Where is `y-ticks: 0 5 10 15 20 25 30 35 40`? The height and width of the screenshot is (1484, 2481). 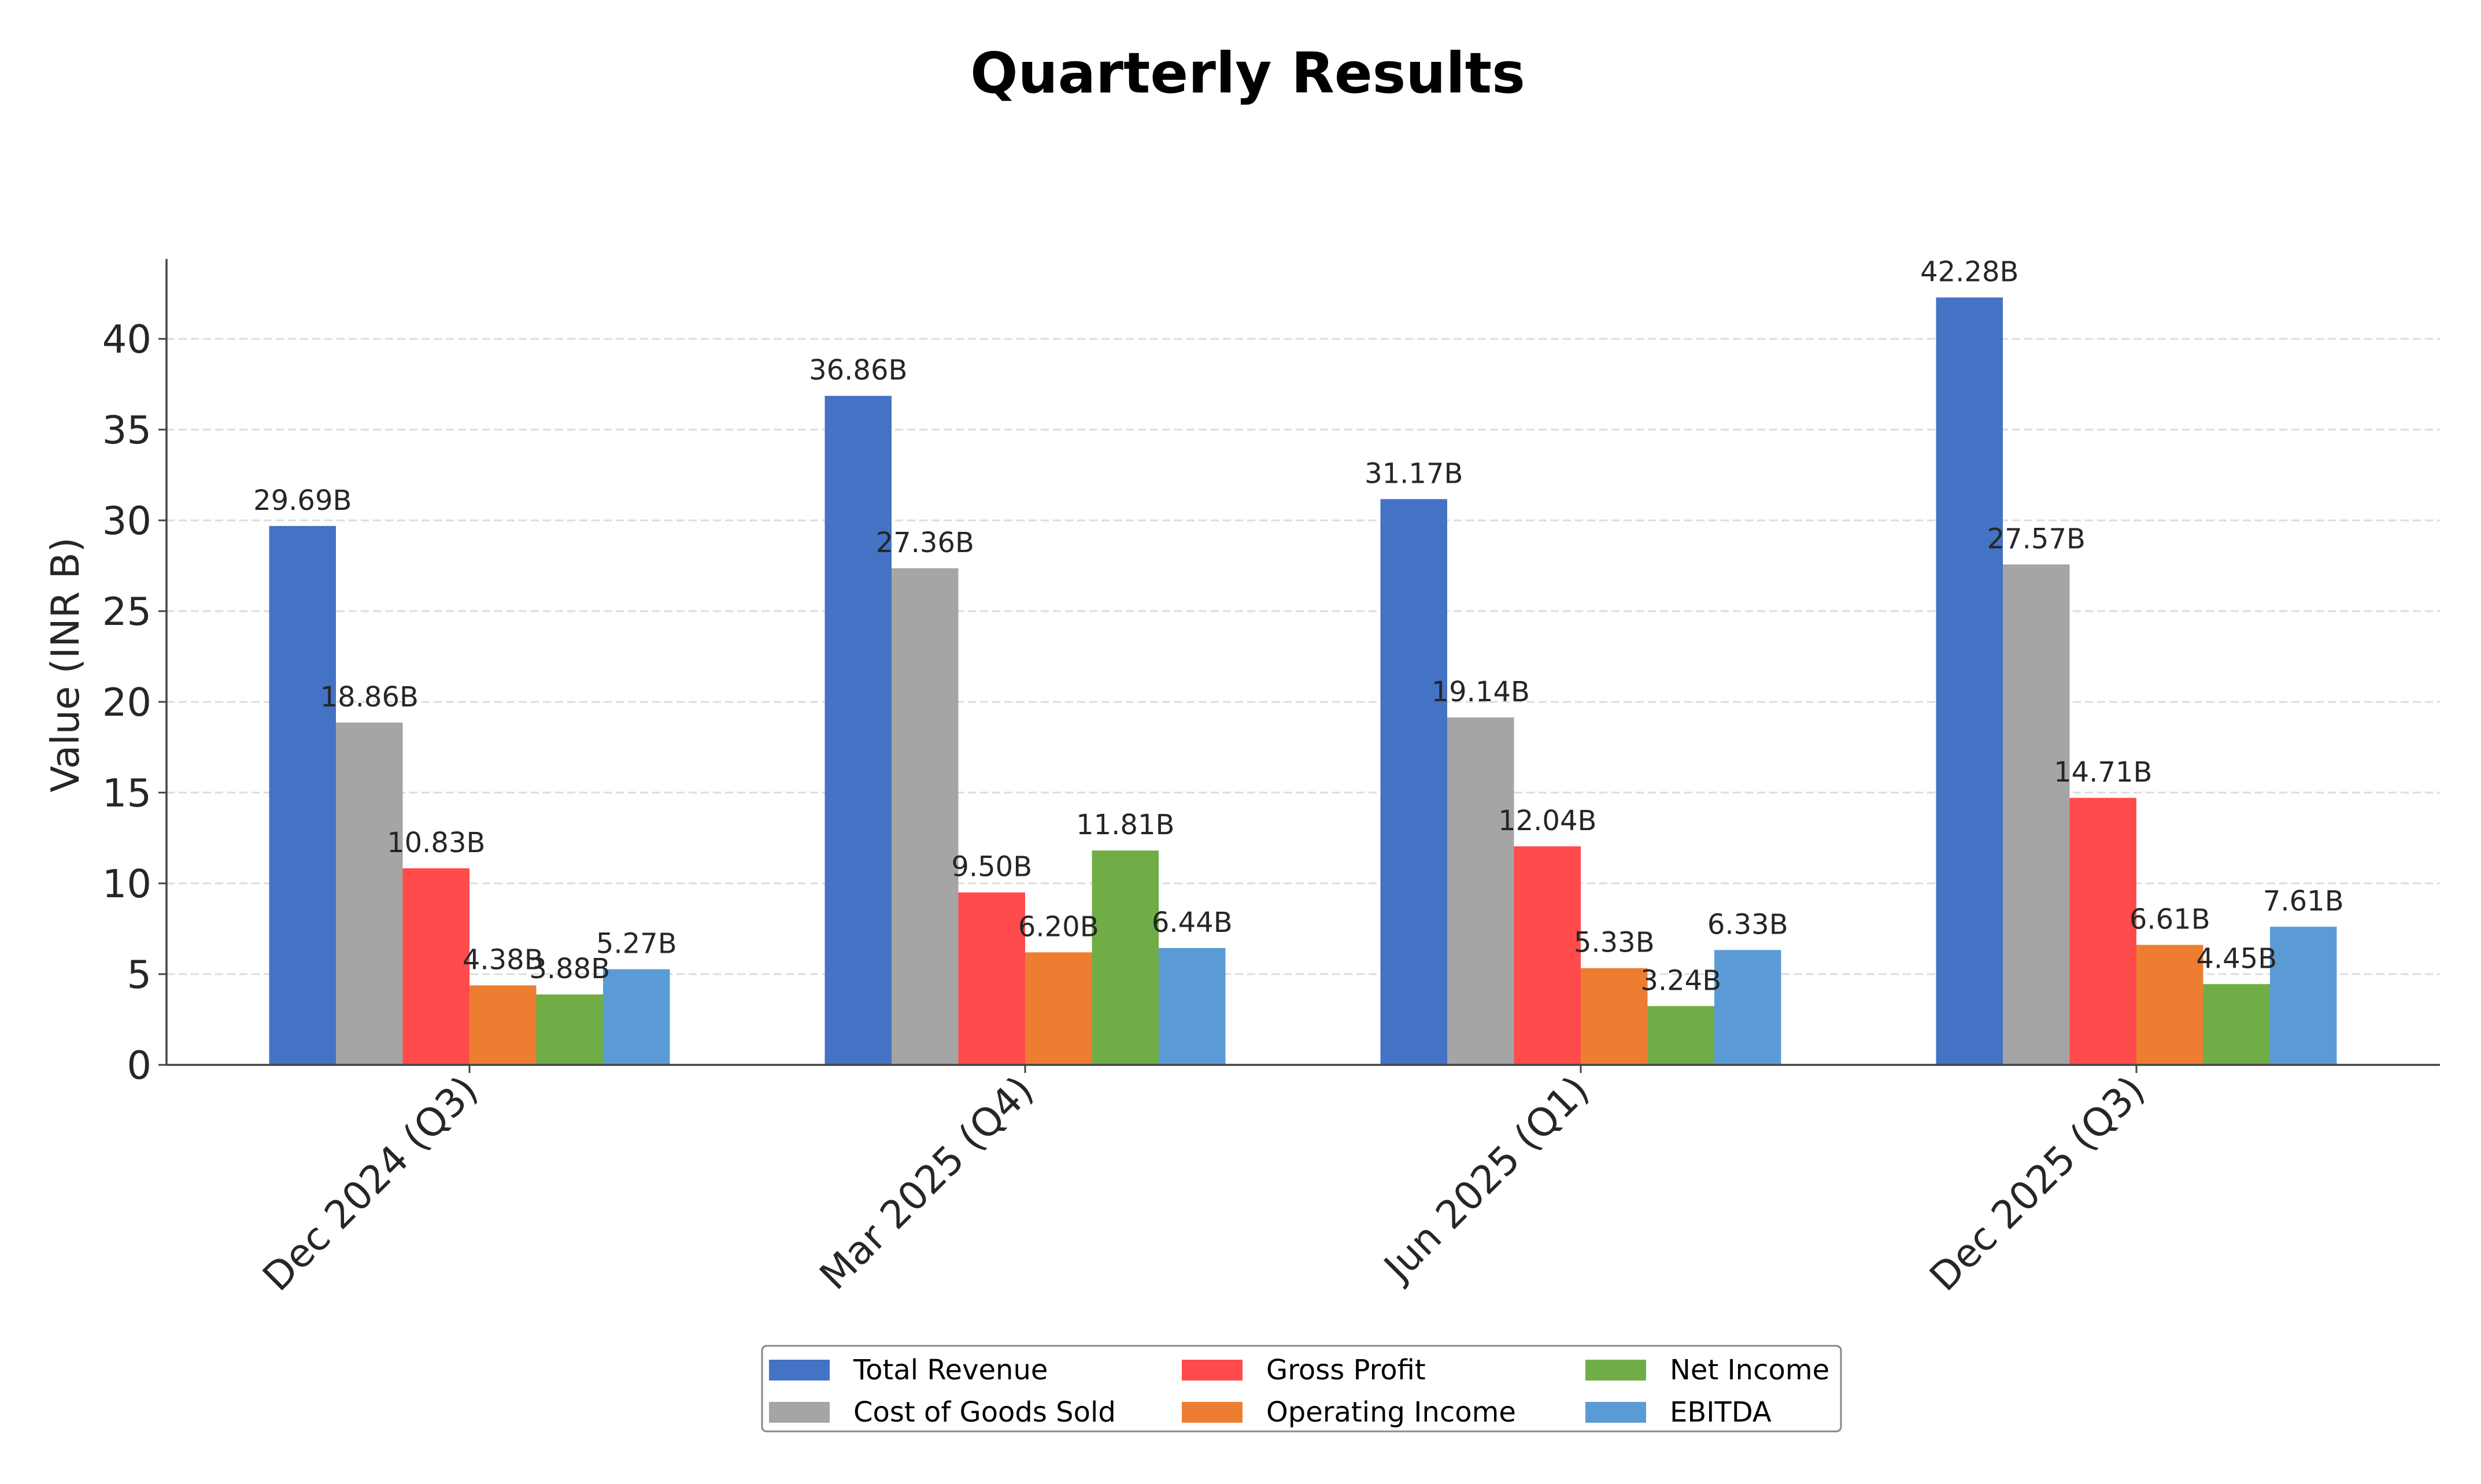 y-ticks: 0 5 10 15 20 25 30 35 40 is located at coordinates (135, 702).